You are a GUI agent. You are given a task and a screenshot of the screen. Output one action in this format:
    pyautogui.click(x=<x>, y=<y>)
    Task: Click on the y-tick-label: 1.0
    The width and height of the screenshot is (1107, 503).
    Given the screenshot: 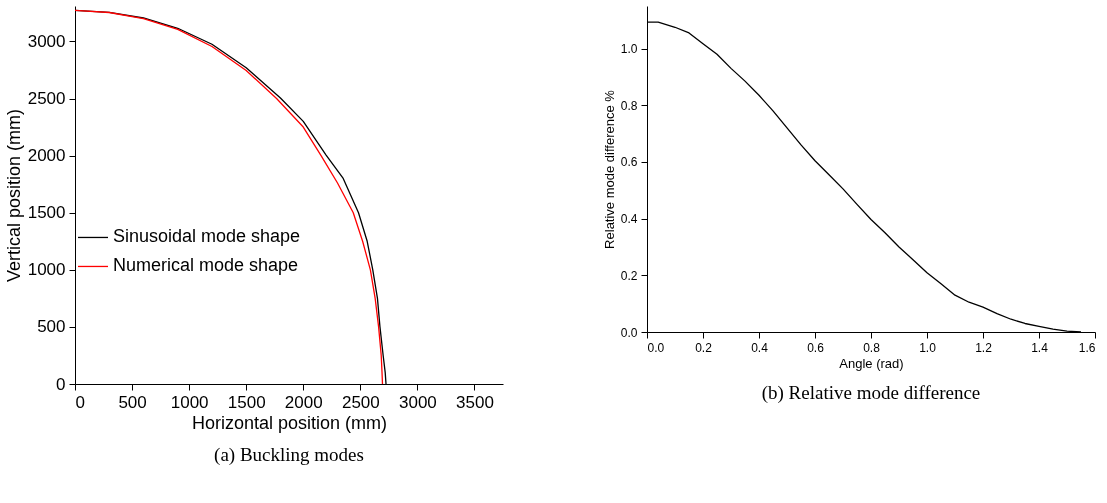 What is the action you would take?
    pyautogui.click(x=629, y=49)
    